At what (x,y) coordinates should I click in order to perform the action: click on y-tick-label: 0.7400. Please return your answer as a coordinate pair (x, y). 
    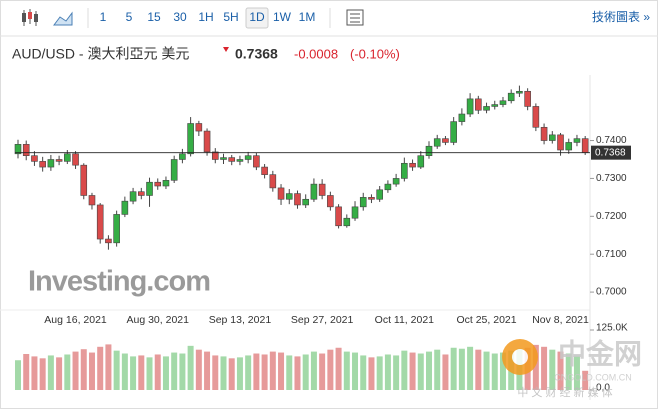
    Looking at the image, I should click on (611, 140).